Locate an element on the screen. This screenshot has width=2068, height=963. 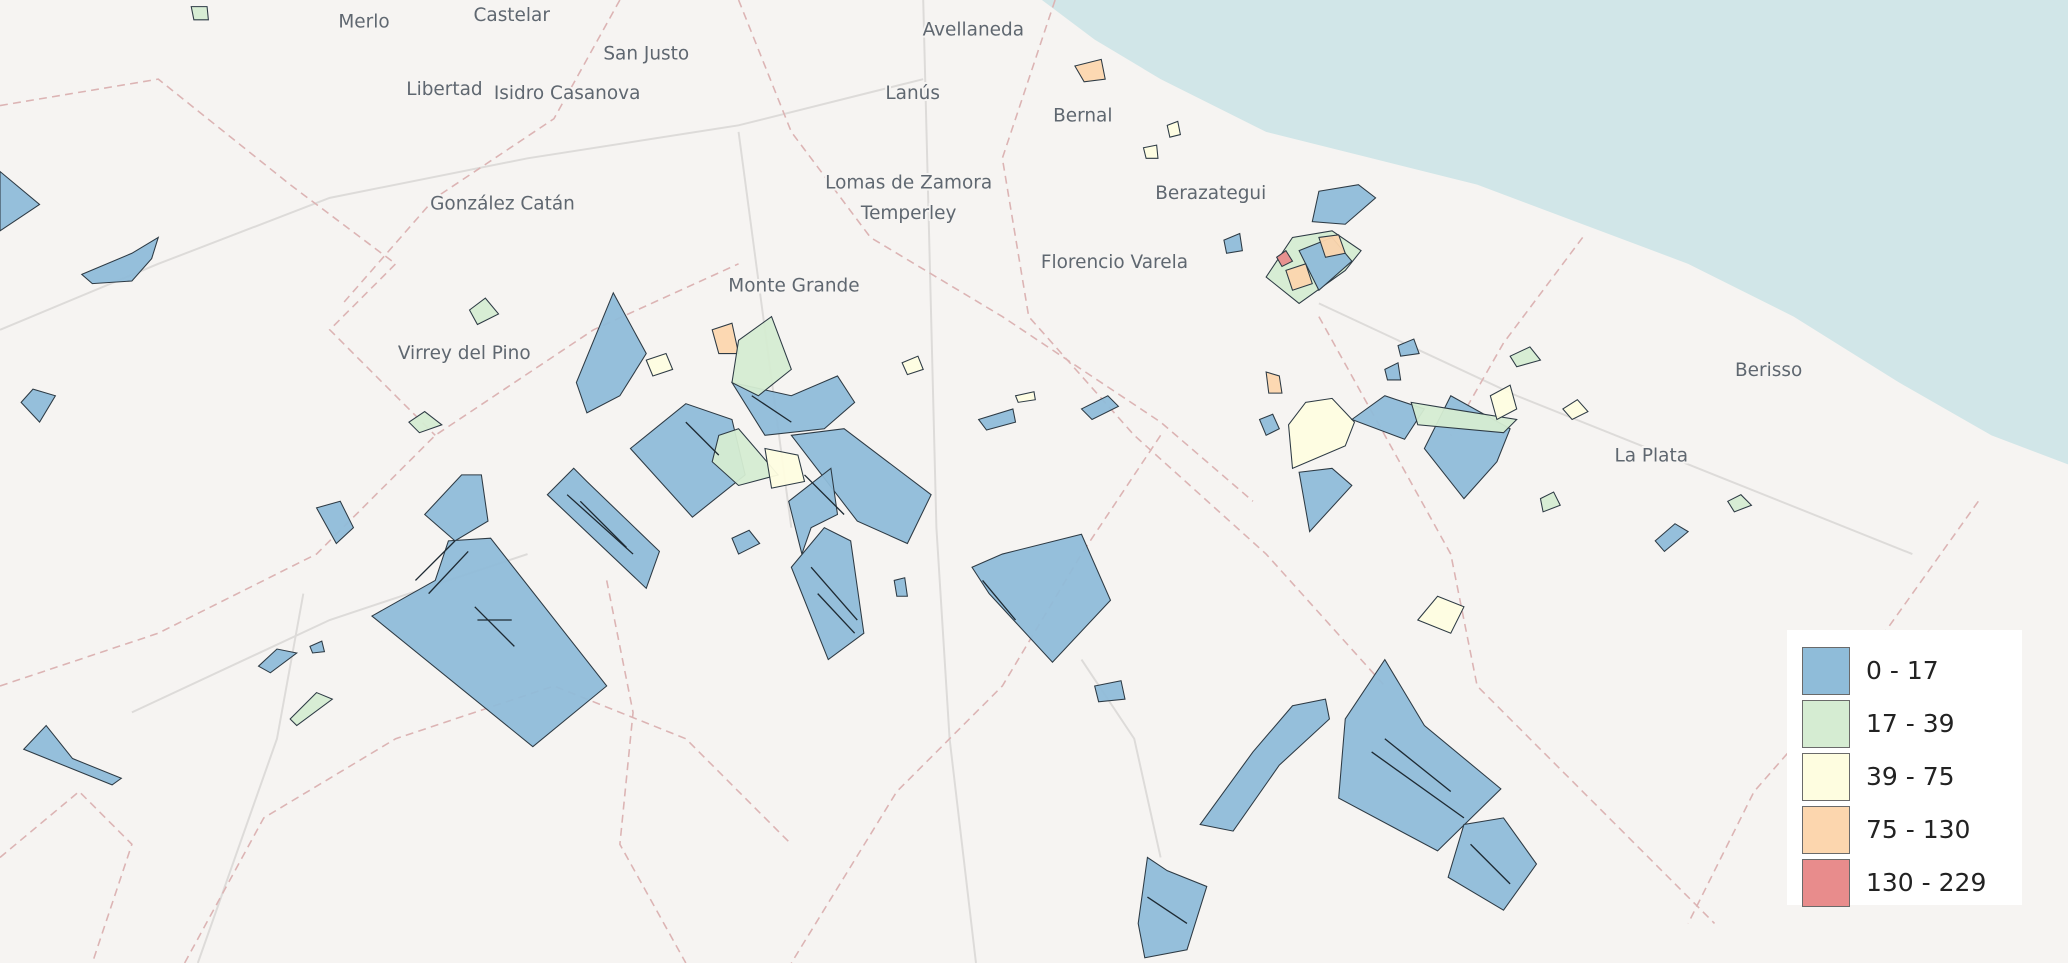
place-label: Monte Grande is located at coordinates (793, 286).